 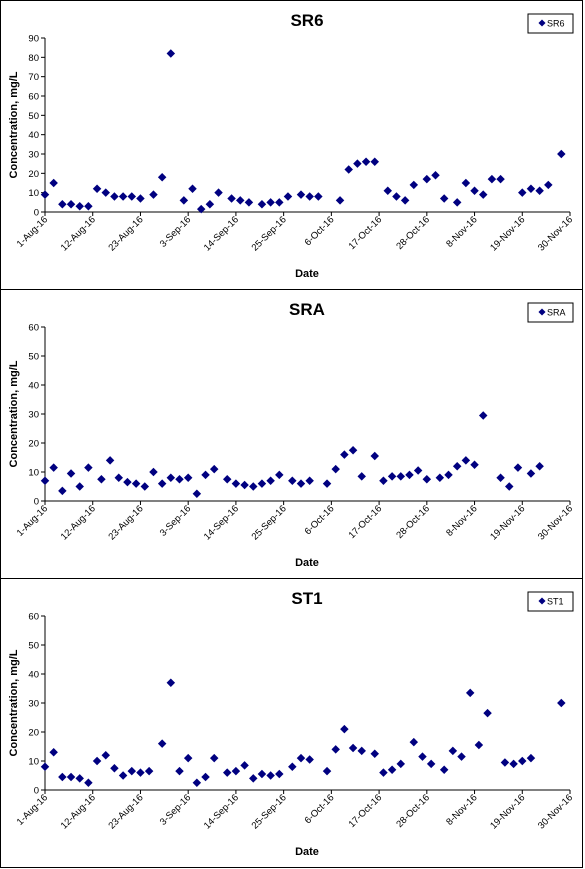 What do you see at coordinates (36, 213) in the screenshot?
I see `y-tick-label: 0` at bounding box center [36, 213].